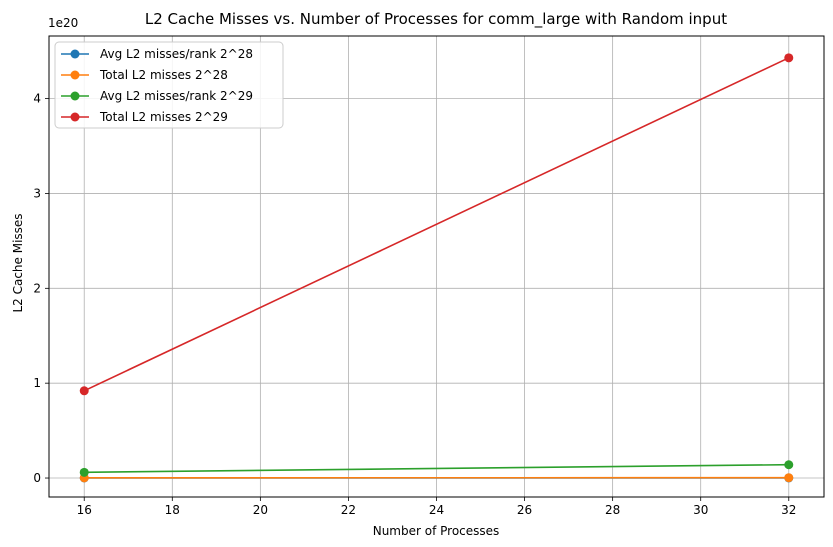 The height and width of the screenshot is (547, 833). Describe the element at coordinates (436, 531) in the screenshot. I see `x-axis-label: Number of Processes` at that location.